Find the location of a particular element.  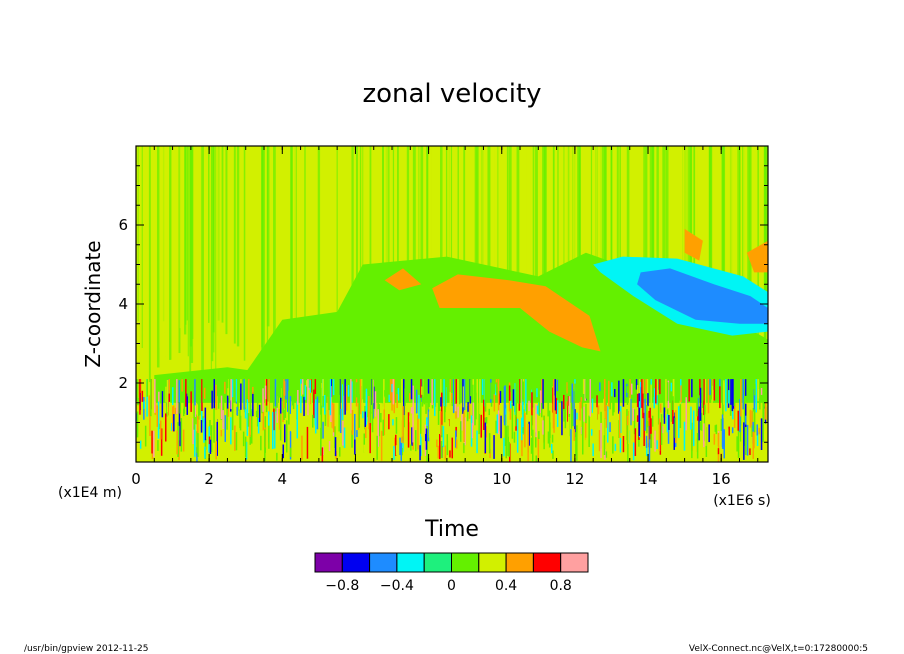

x-tick-label: 2 is located at coordinates (209, 479).